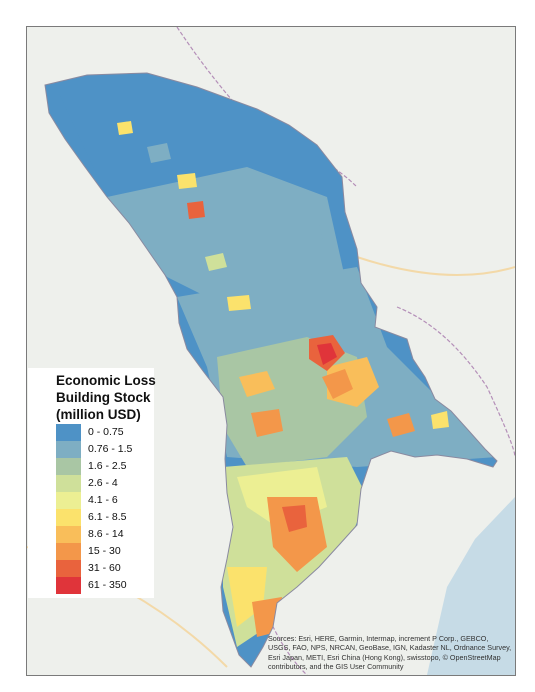 Image resolution: width=535 pixels, height=692 pixels. Describe the element at coordinates (107, 517) in the screenshot. I see `legend-label: 6.1 - 8.5` at that location.